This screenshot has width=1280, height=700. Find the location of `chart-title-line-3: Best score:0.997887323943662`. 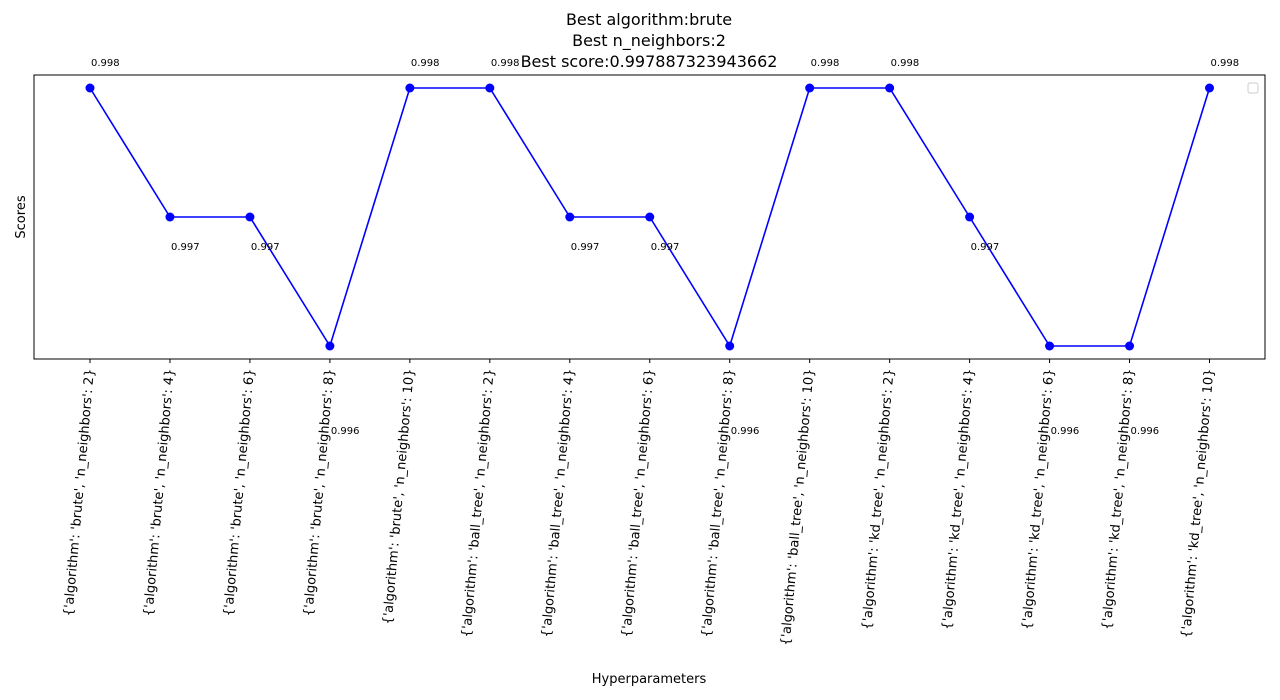

chart-title-line-3: Best score:0.997887323943662 is located at coordinates (649, 61).